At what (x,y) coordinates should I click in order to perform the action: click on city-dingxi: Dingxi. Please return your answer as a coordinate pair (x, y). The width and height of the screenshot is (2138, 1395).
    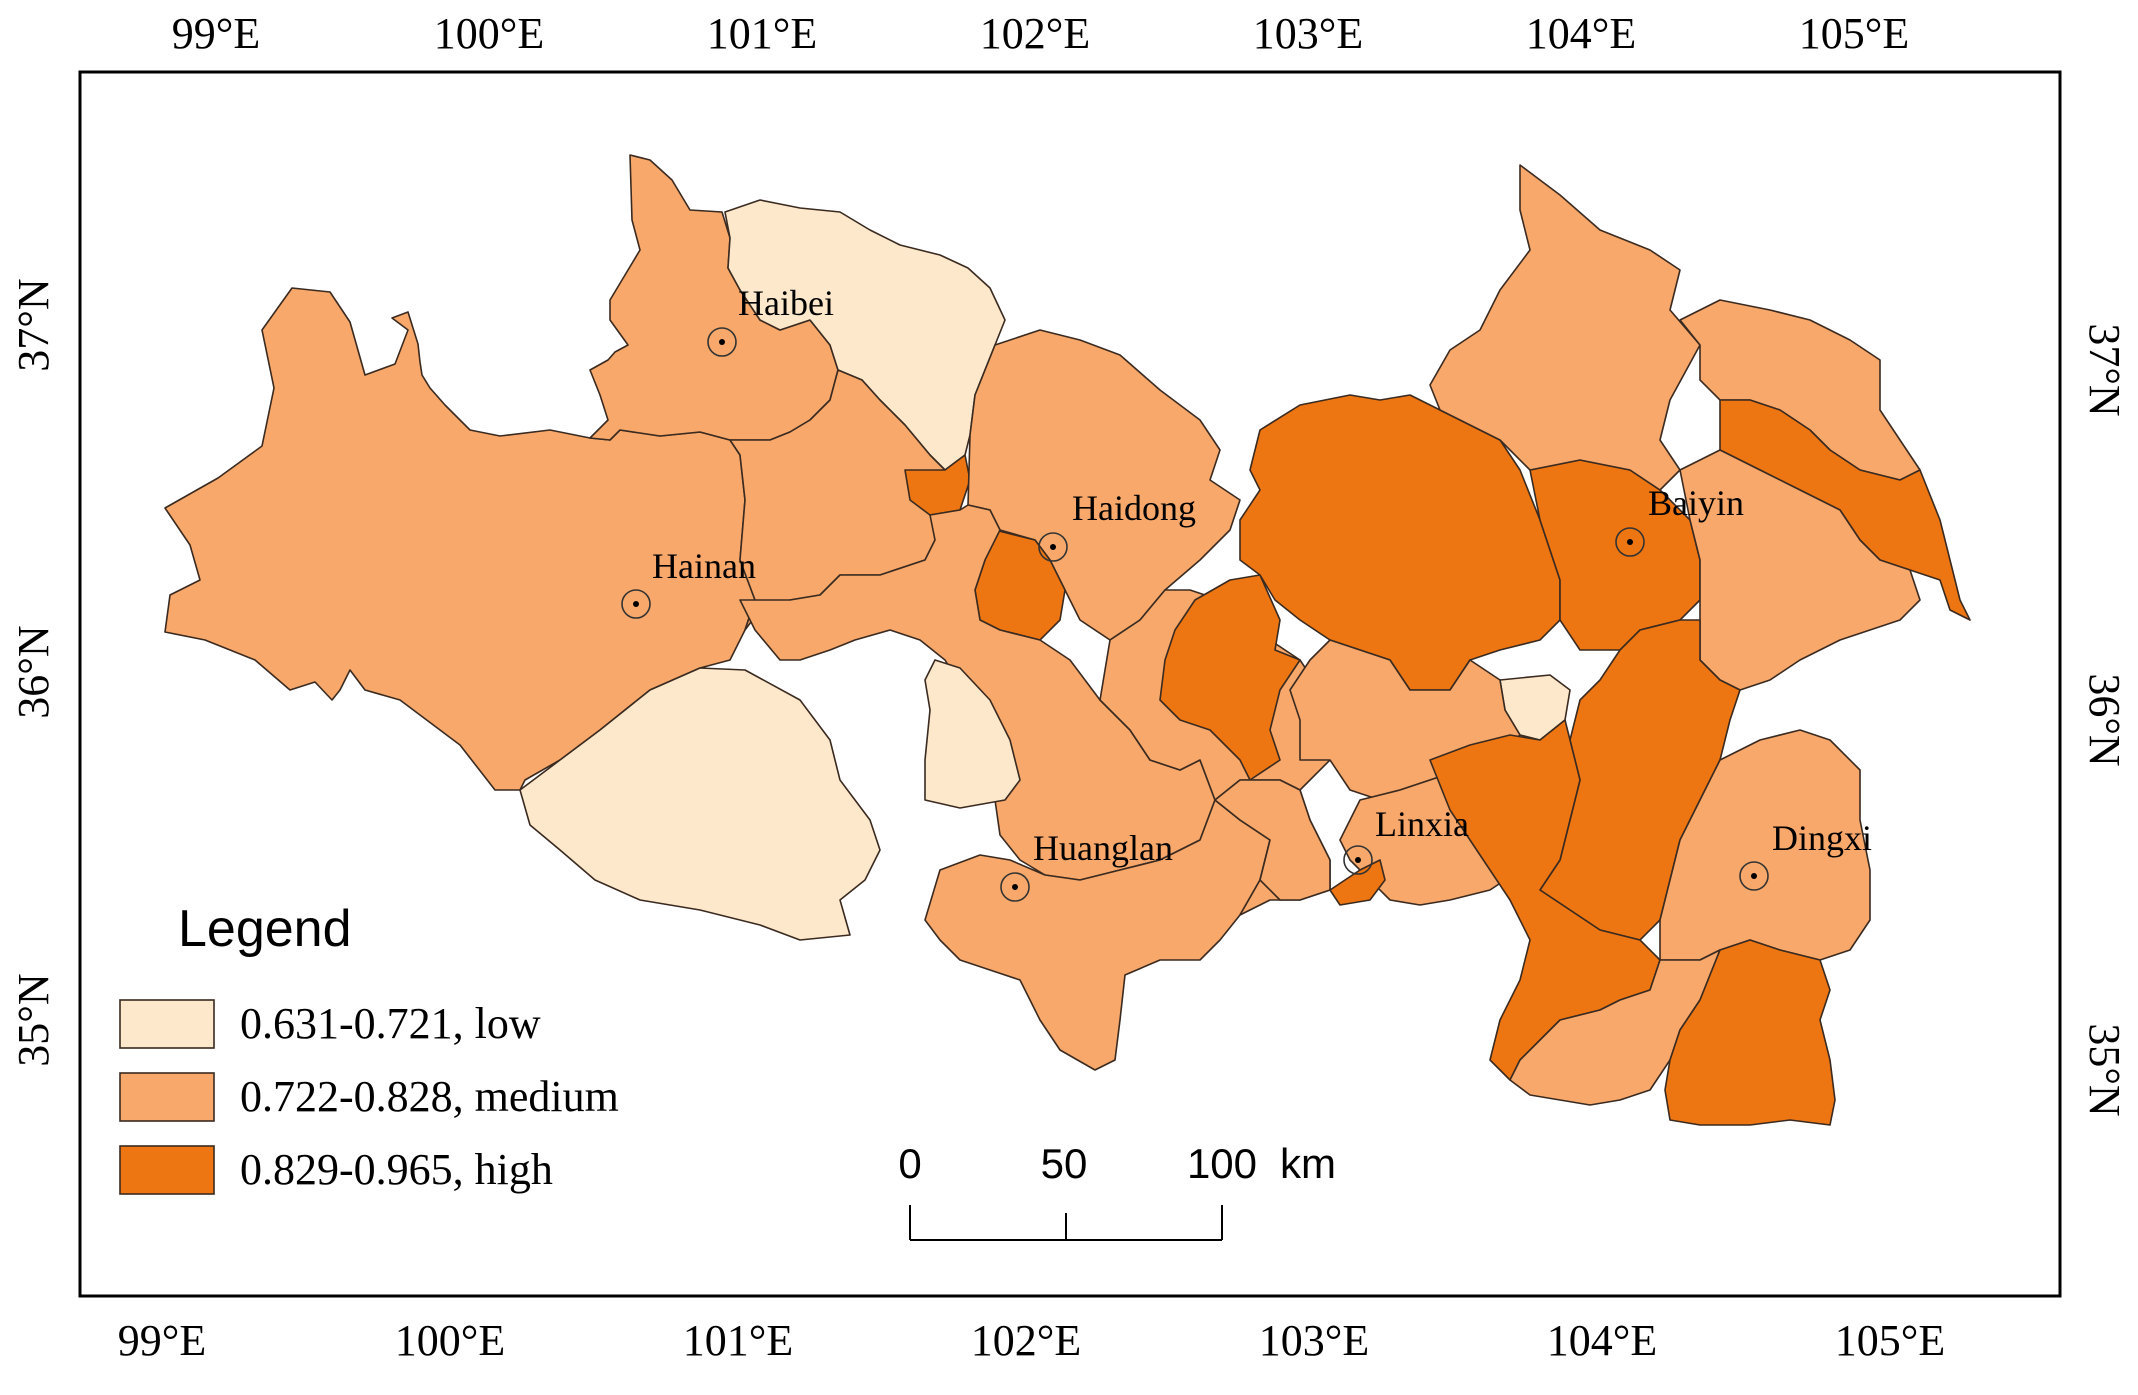
    Looking at the image, I should click on (1805, 854).